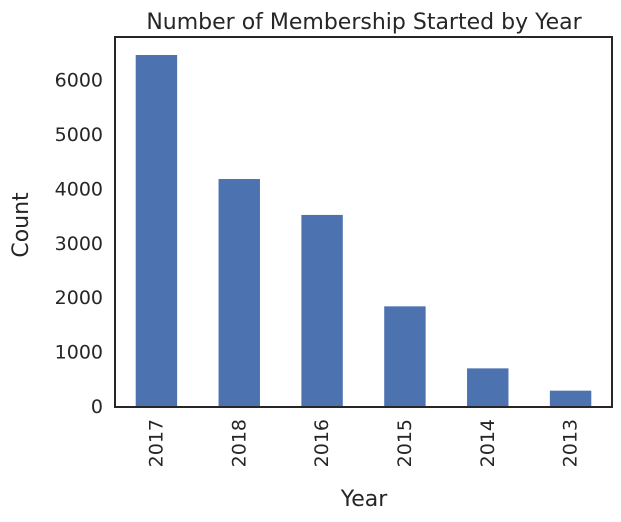 Image resolution: width=621 pixels, height=522 pixels. What do you see at coordinates (239, 293) in the screenshot?
I see `bar-2018` at bounding box center [239, 293].